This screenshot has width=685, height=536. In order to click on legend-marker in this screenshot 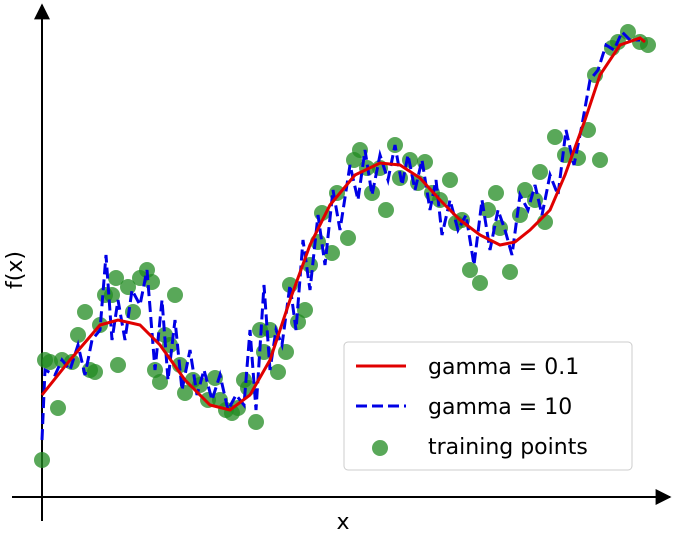, I will do `click(380, 448)`.